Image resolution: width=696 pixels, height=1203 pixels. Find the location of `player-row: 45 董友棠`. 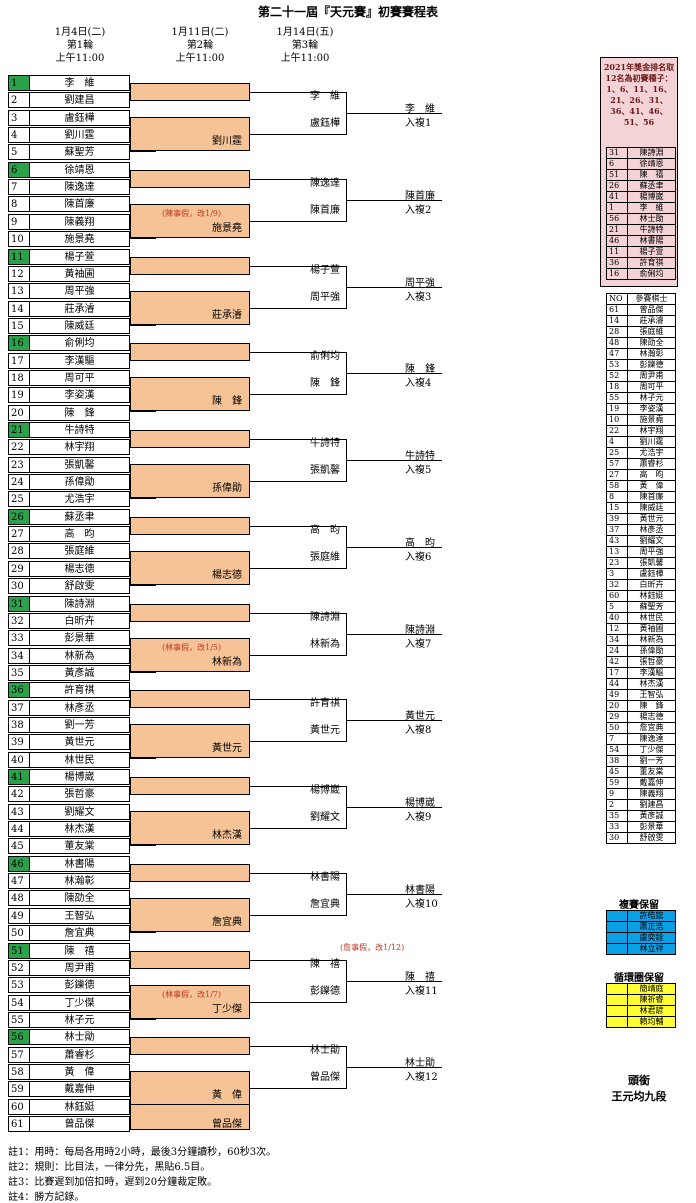

player-row: 45 董友棠 is located at coordinates (69, 846).